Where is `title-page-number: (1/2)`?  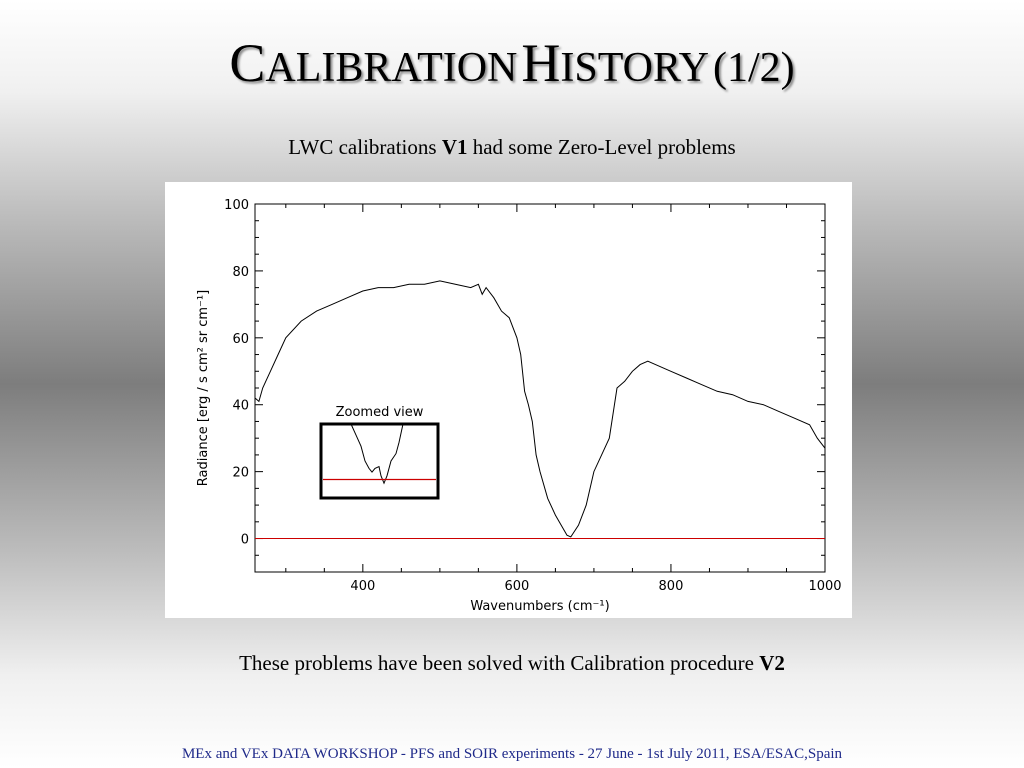
title-page-number: (1/2) is located at coordinates (753, 68).